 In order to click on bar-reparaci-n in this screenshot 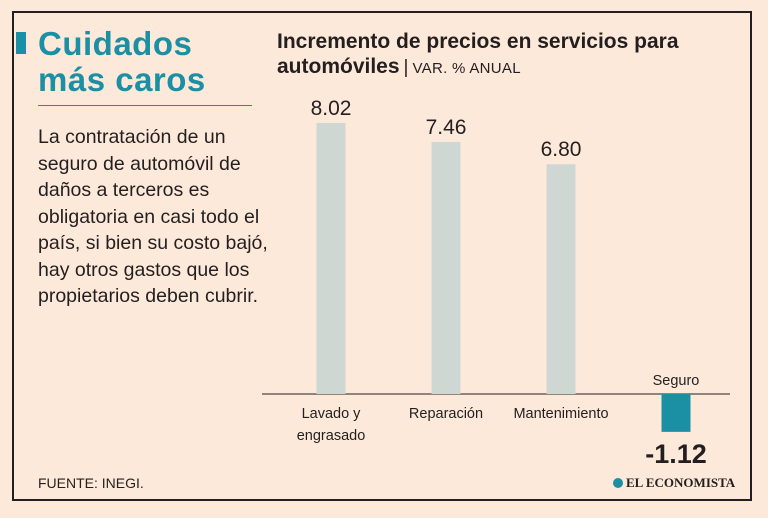, I will do `click(446, 267)`.